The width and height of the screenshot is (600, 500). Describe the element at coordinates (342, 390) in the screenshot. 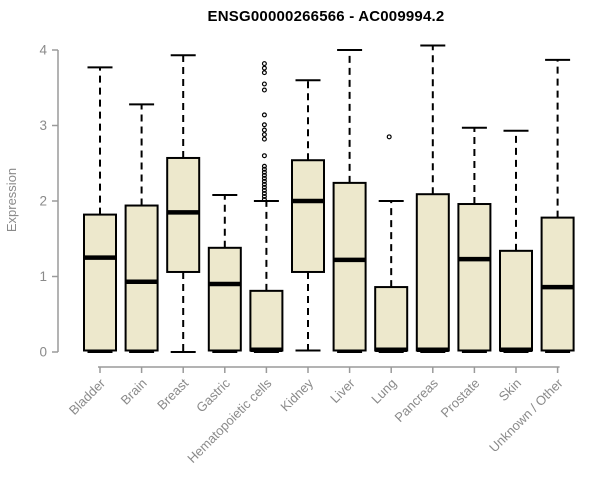

I see `x-category-label-liver: Liver` at that location.